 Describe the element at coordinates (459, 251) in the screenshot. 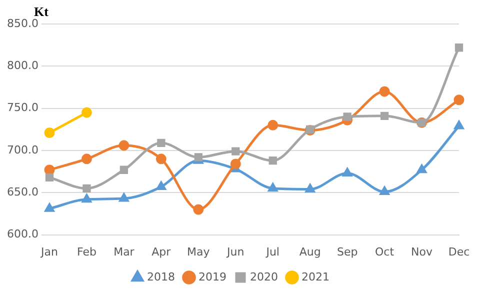

I see `x-tick-label: Dec` at that location.